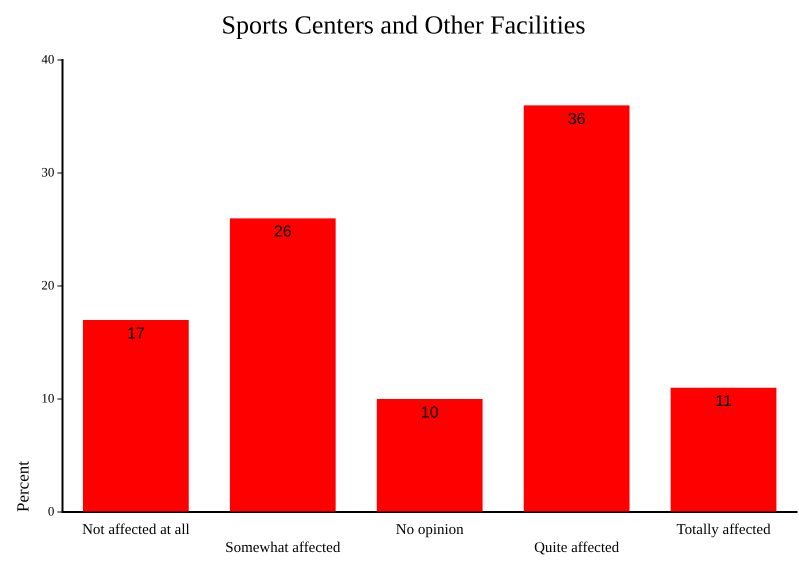 This screenshot has height=565, width=799. What do you see at coordinates (577, 548) in the screenshot?
I see `x-tick-label: Quite affected` at bounding box center [577, 548].